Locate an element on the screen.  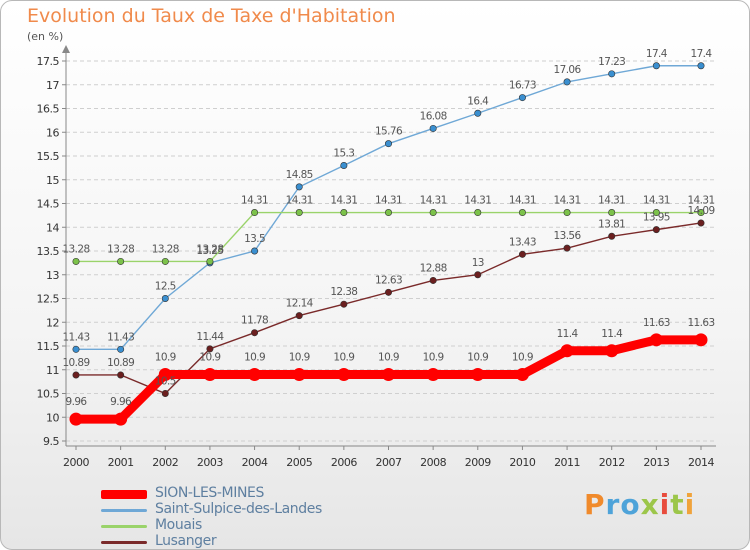
y-tick-label: 11 is located at coordinates (52, 370).